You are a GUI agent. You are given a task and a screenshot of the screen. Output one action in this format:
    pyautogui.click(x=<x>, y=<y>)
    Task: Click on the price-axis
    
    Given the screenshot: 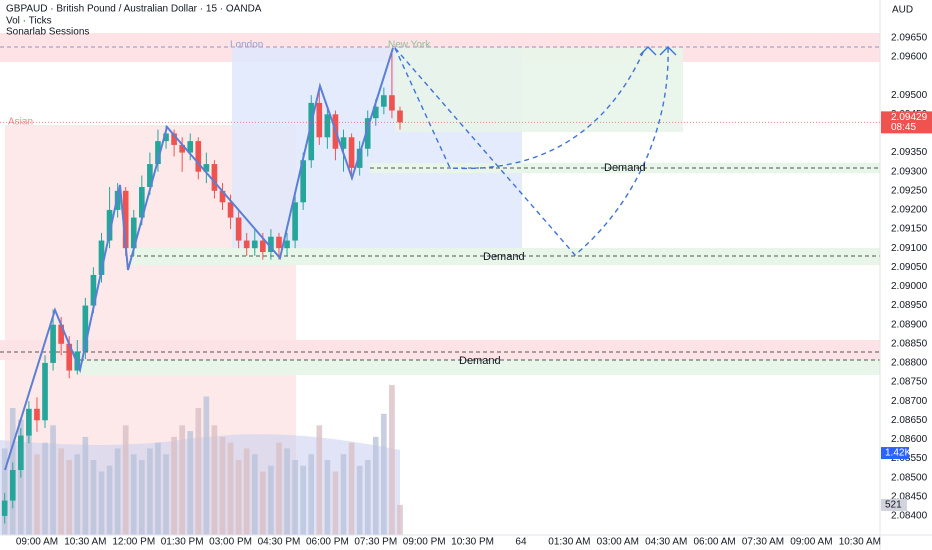 What is the action you would take?
    pyautogui.click(x=906, y=275)
    